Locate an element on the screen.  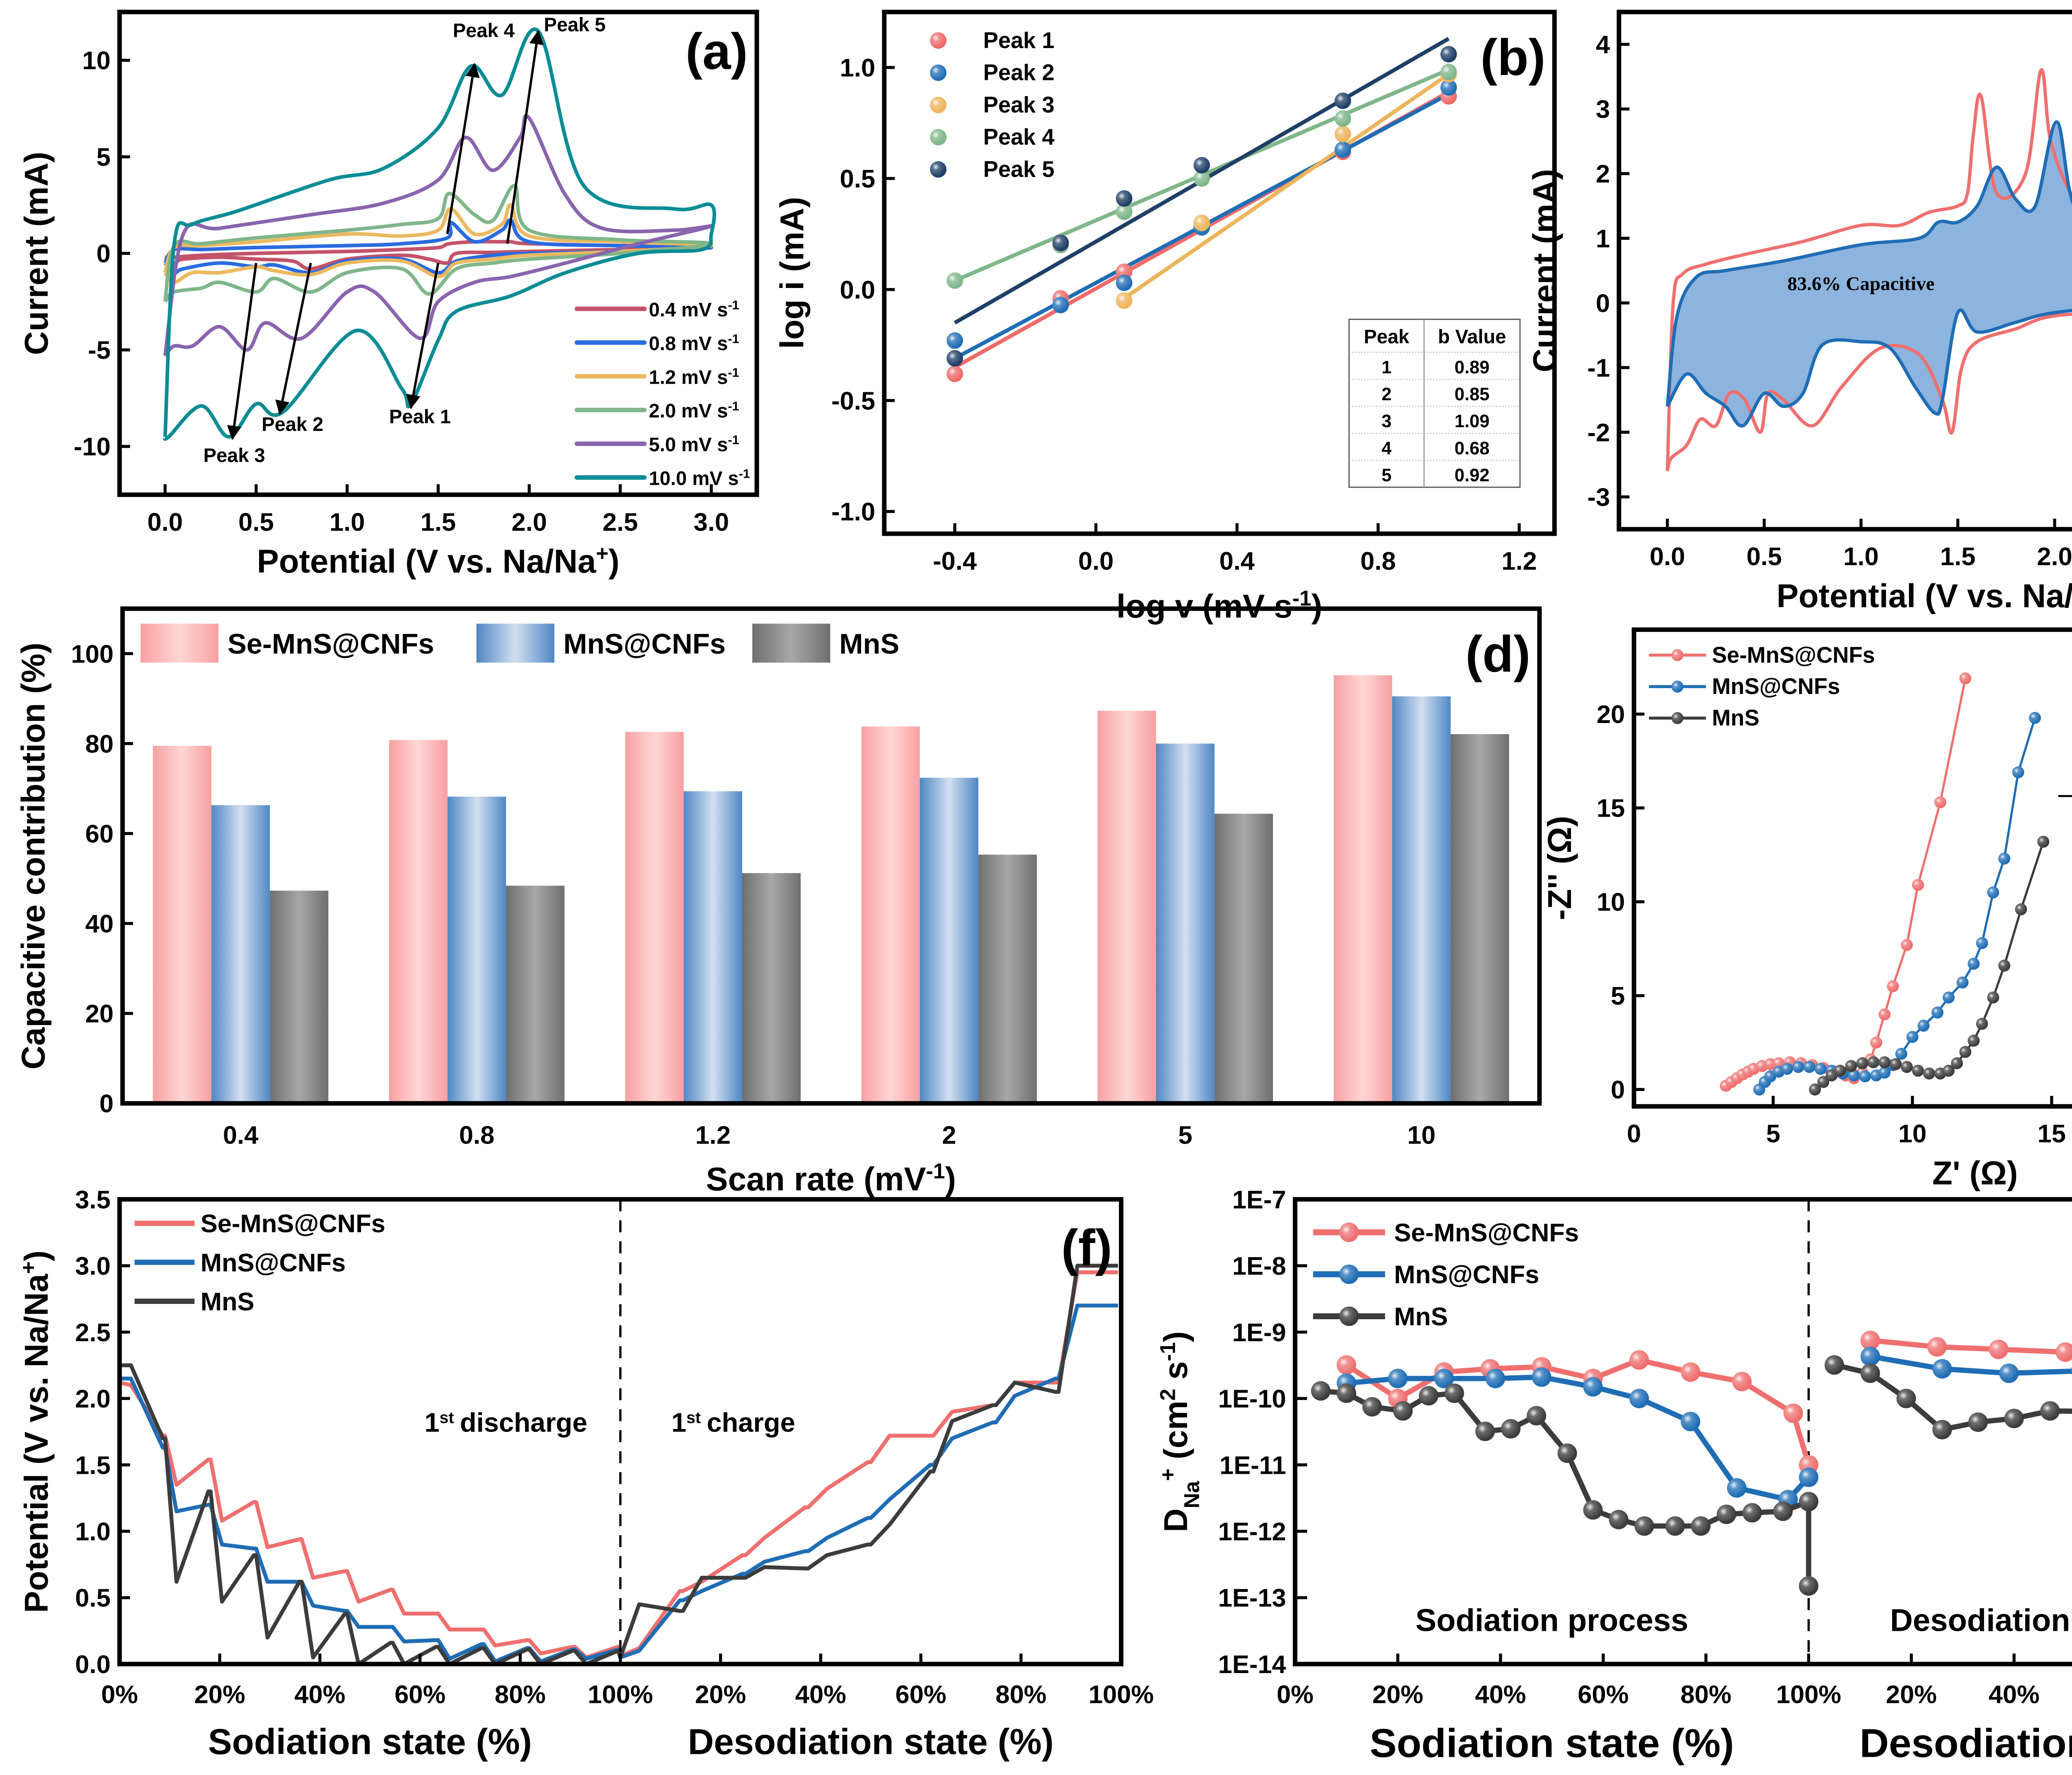
text-span: 1 is located at coordinates (431, 1422).